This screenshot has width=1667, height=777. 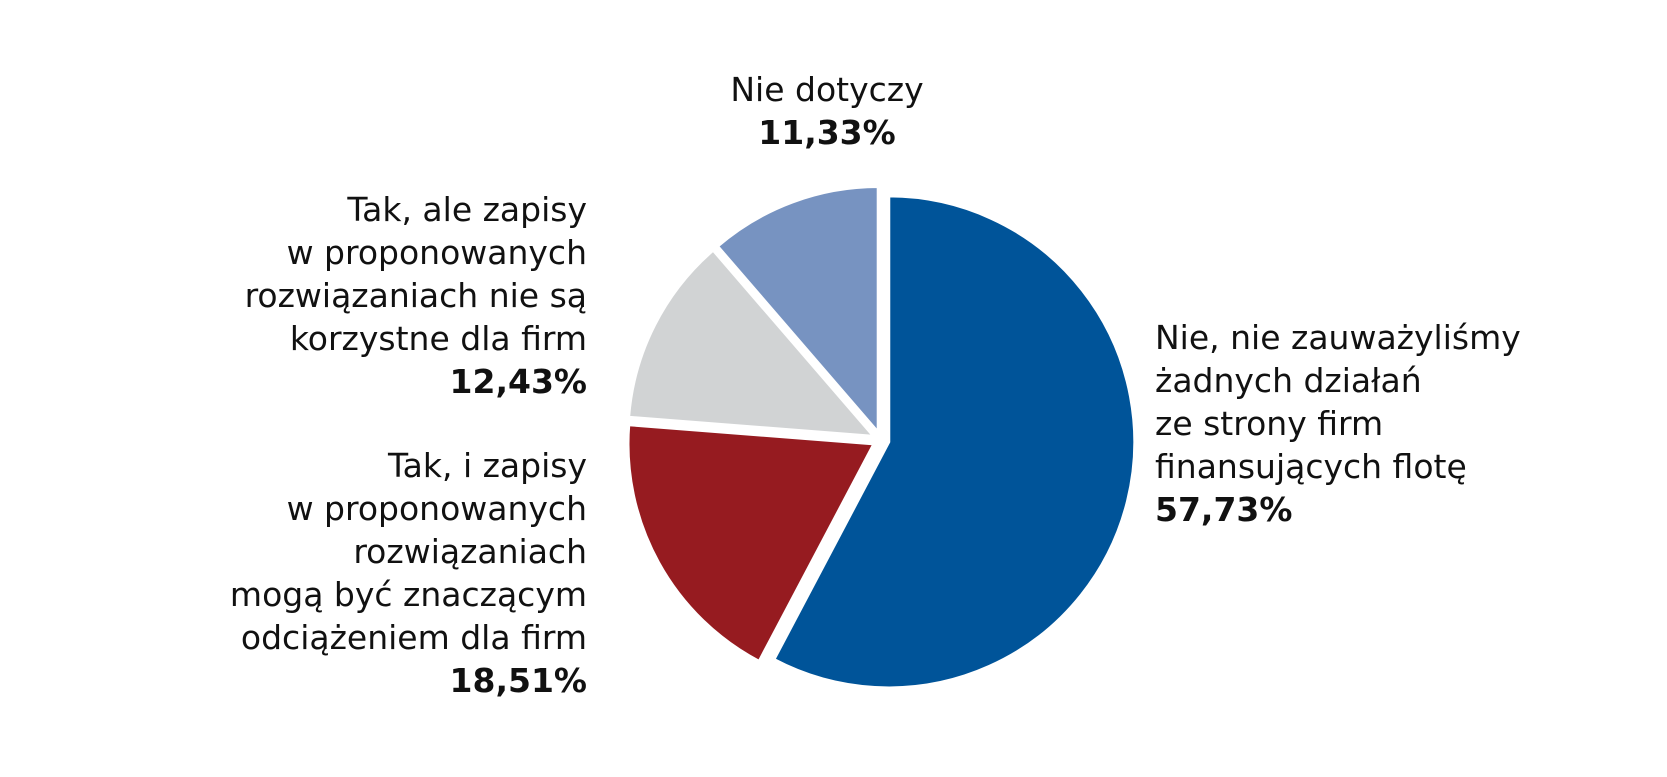 I want to click on value-label: 18,51%, so click(x=518, y=680).